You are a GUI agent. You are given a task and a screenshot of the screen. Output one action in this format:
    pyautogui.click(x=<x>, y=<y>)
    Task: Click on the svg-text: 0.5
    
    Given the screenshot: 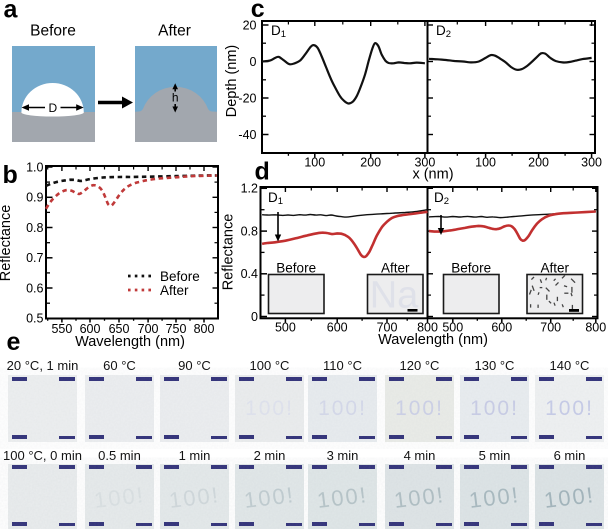 What is the action you would take?
    pyautogui.click(x=34, y=319)
    